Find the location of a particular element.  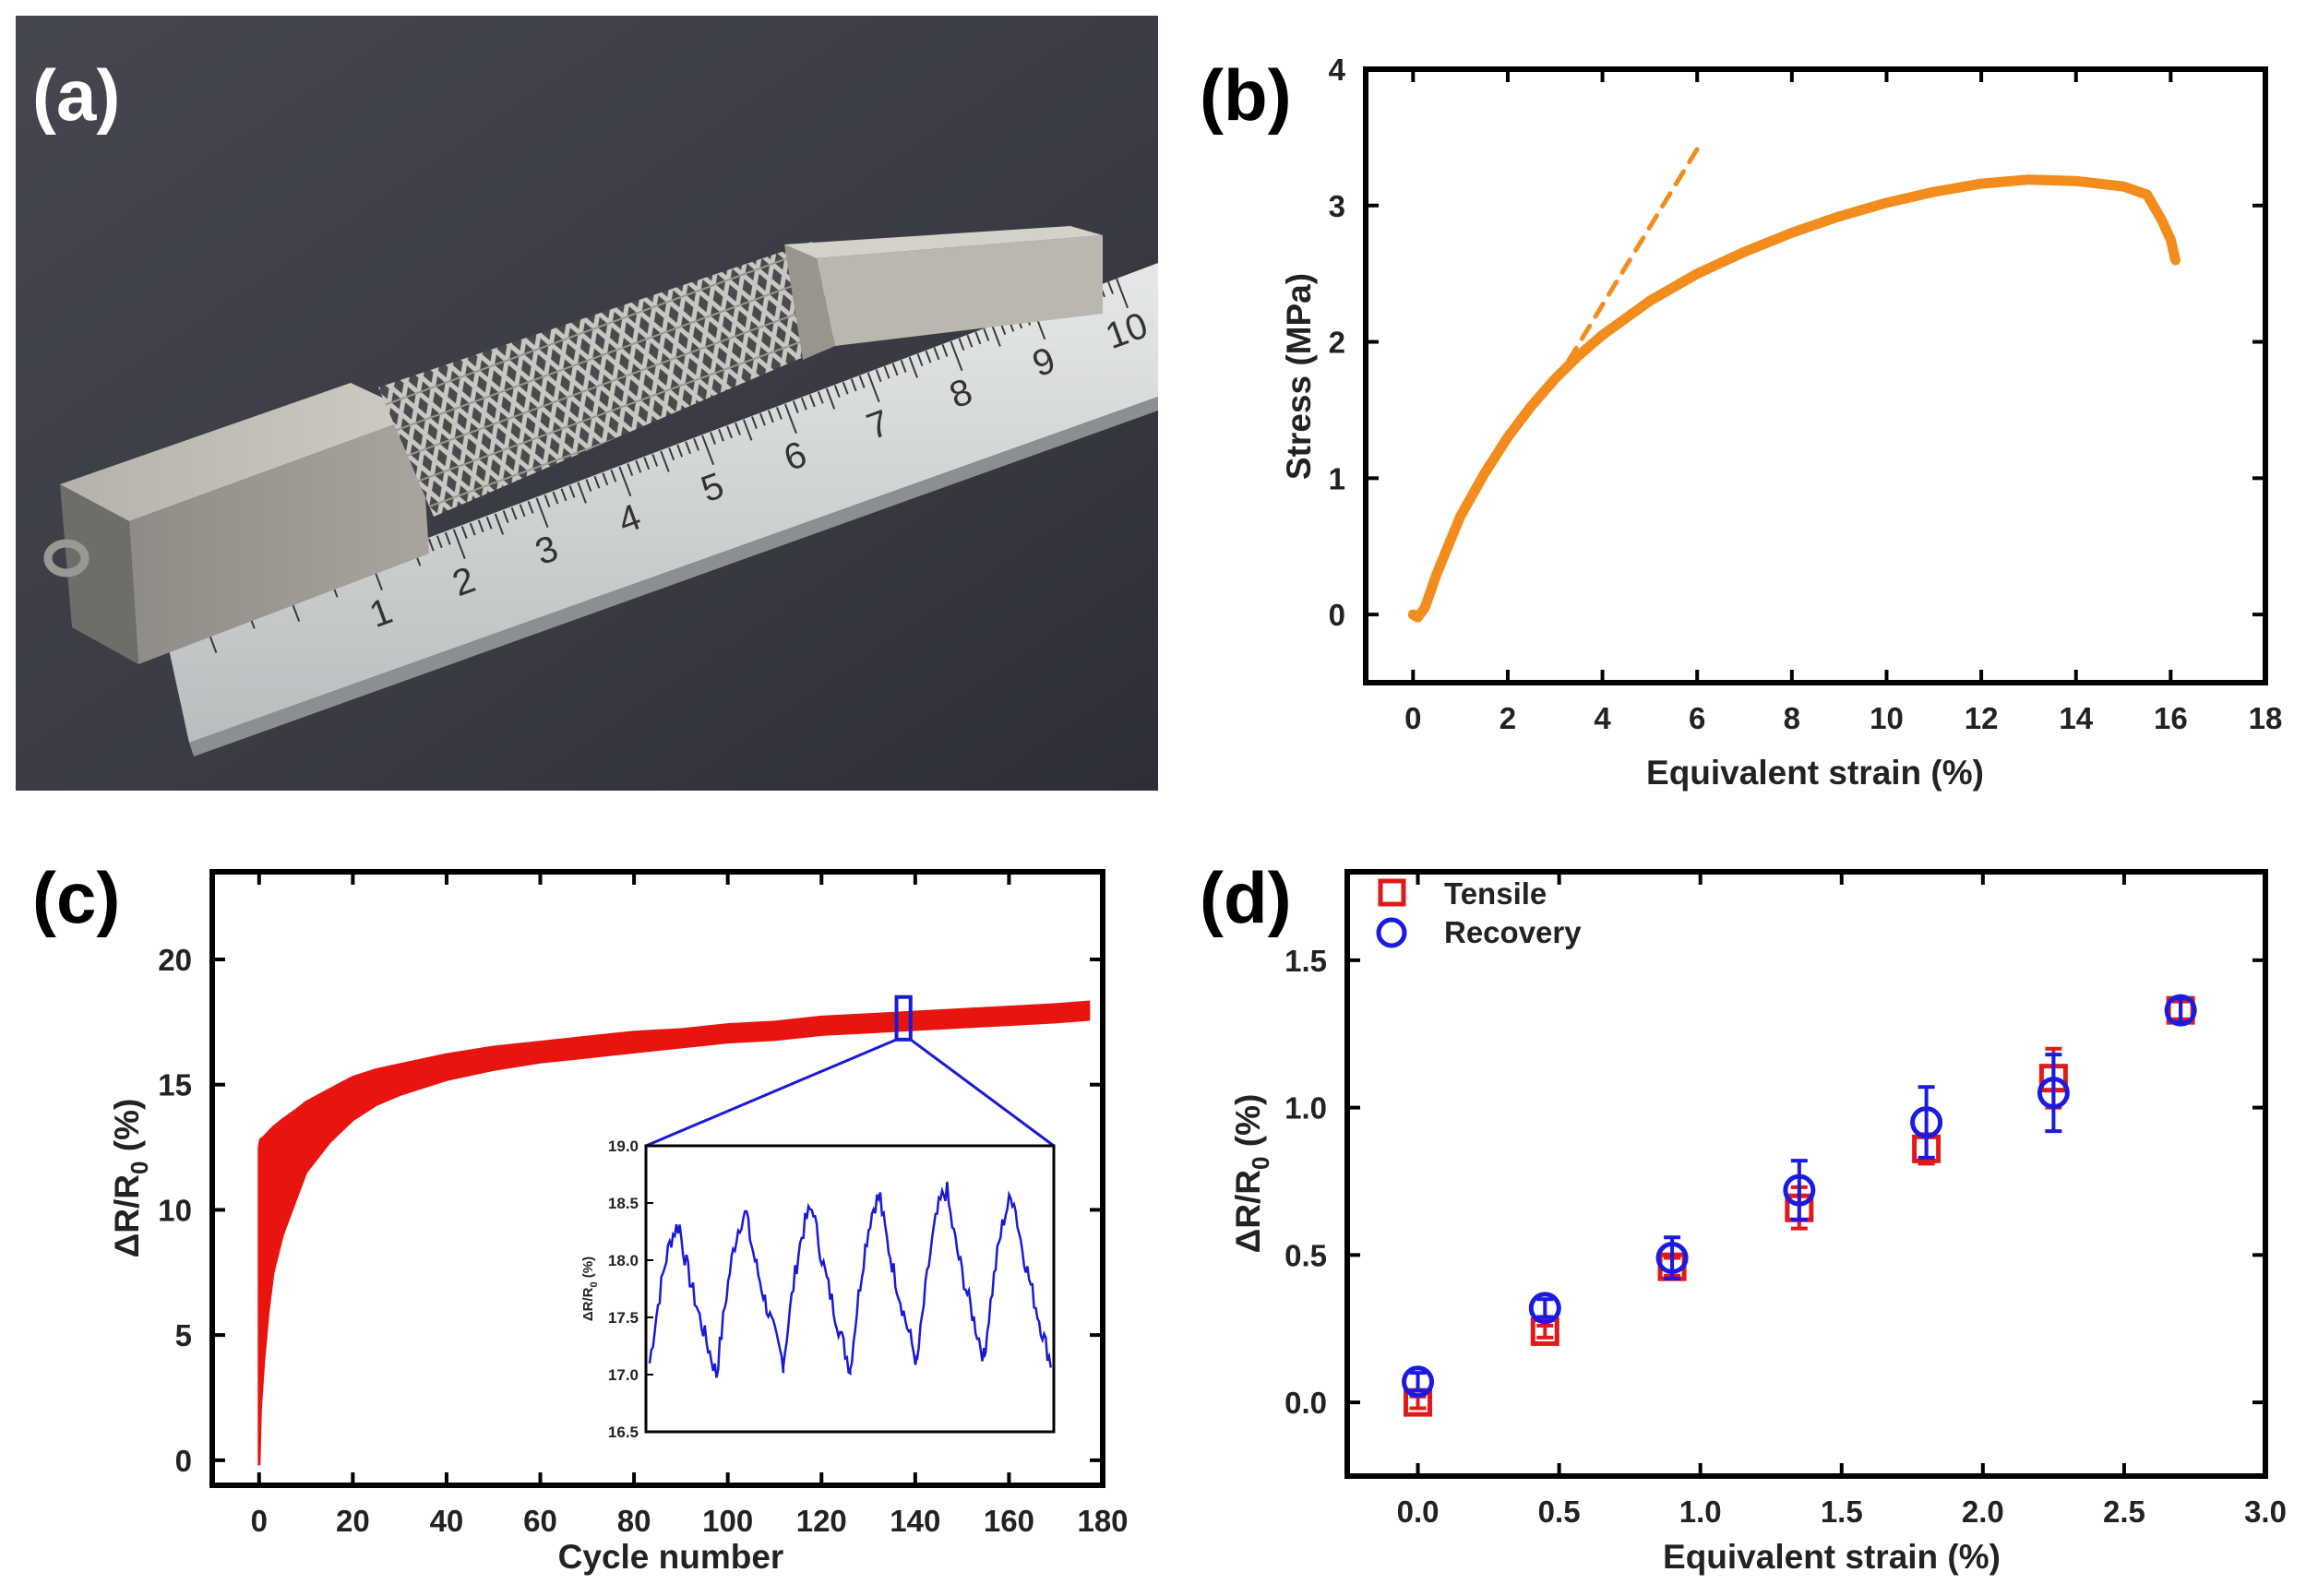

panel-d-letter: (d) is located at coordinates (1246, 897).